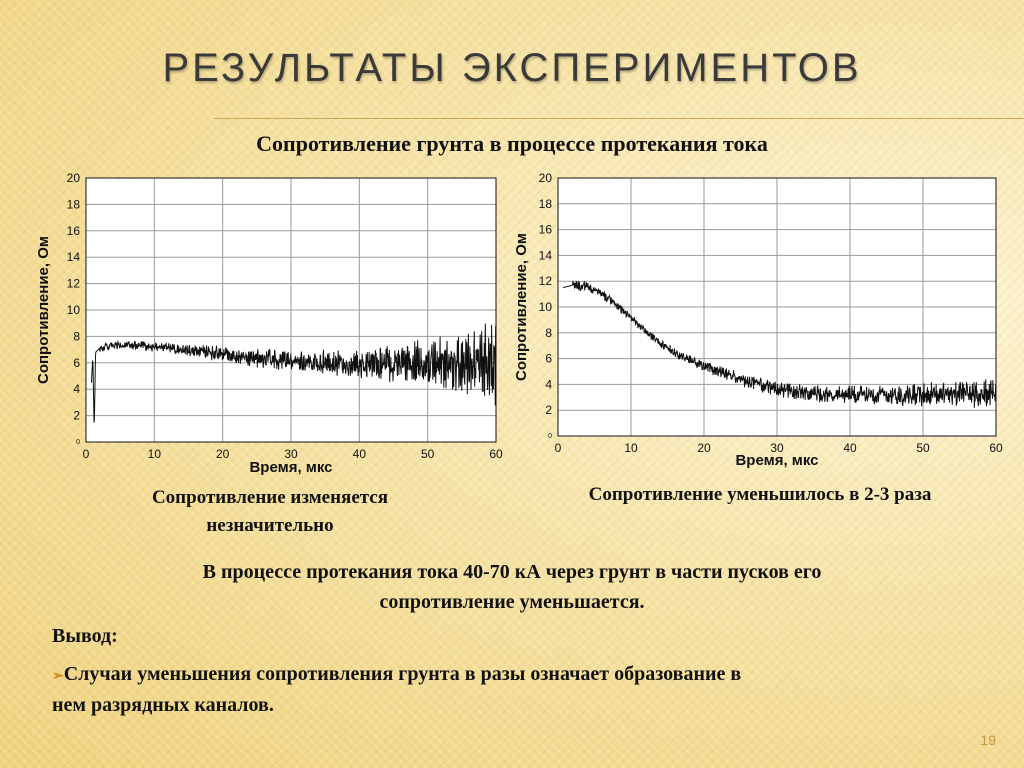 This screenshot has height=768, width=1024. I want to click on page-number: 19, so click(988, 740).